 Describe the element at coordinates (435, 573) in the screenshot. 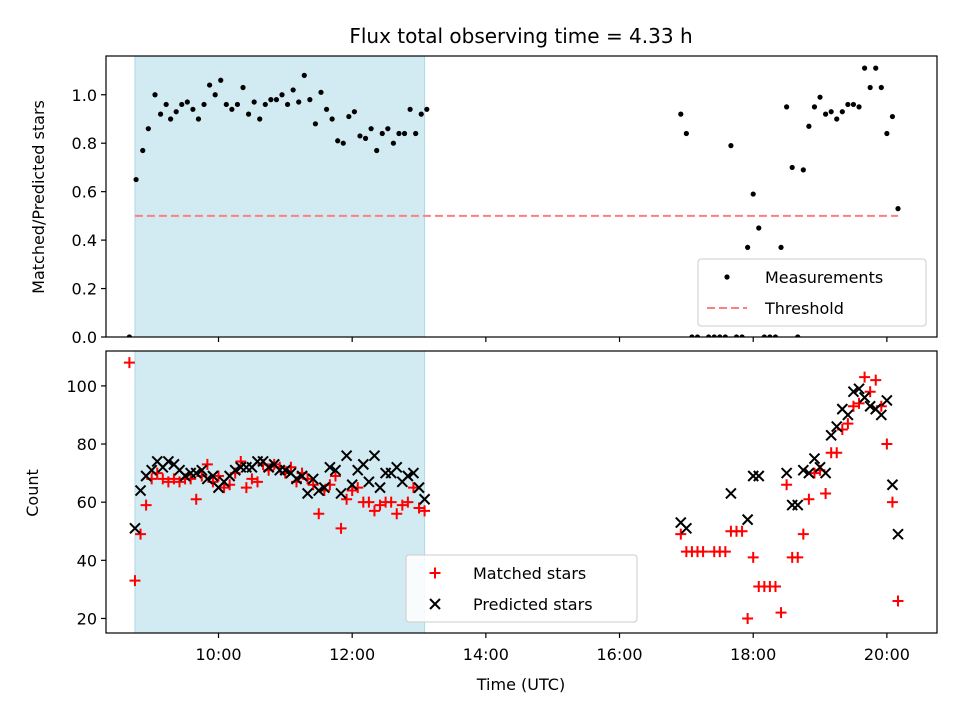

I see `legend-matched-marker` at that location.